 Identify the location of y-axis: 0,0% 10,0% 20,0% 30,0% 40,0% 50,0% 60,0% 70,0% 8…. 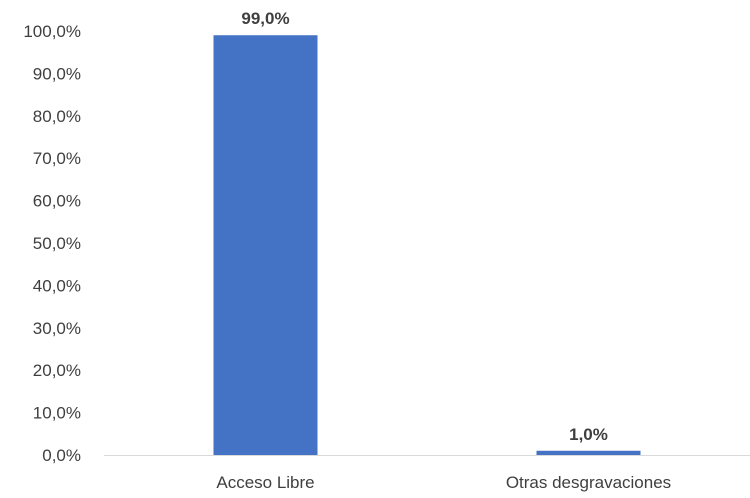
(52, 243).